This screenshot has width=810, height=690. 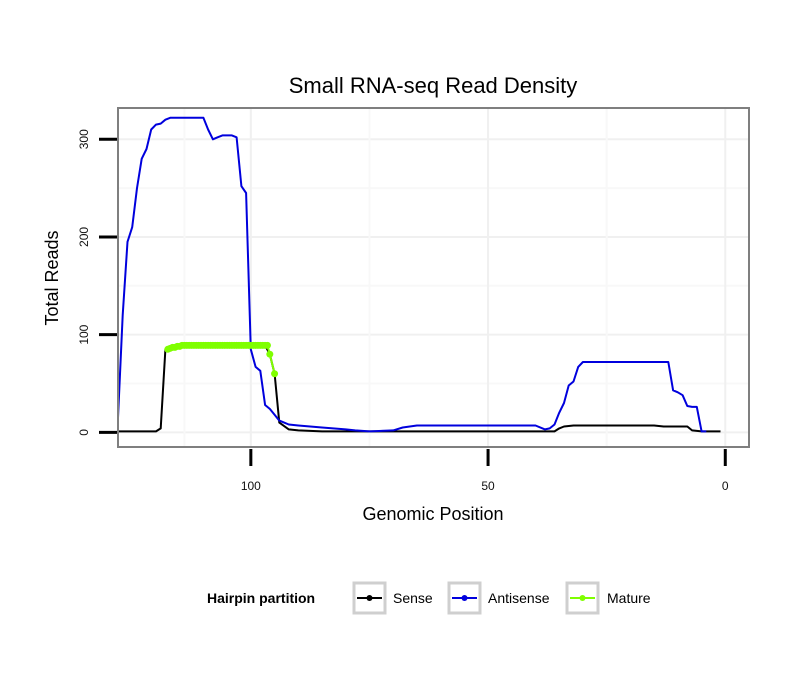 I want to click on x-axis-title: Genomic Position, so click(x=432, y=514).